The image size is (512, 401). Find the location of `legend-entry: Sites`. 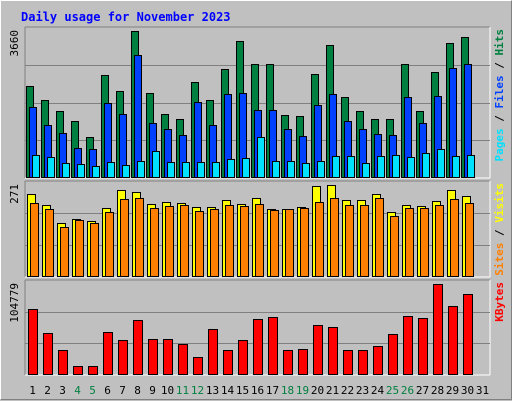

legend-entry: Sites is located at coordinates (499, 259).